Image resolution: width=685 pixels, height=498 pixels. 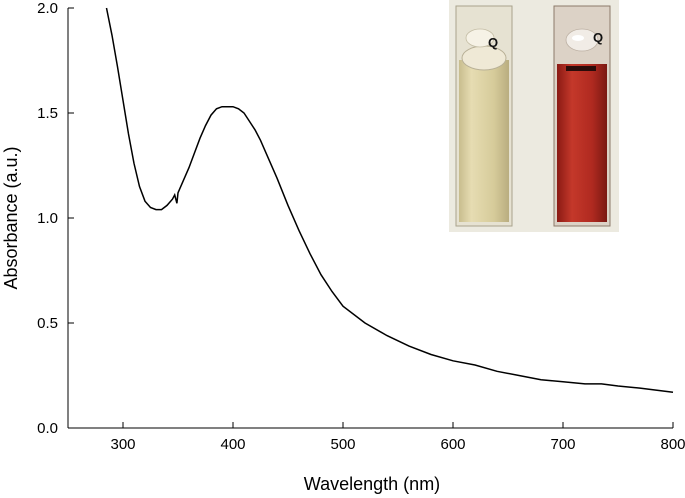 What do you see at coordinates (493, 42) in the screenshot?
I see `left-cuvette-label: Q` at bounding box center [493, 42].